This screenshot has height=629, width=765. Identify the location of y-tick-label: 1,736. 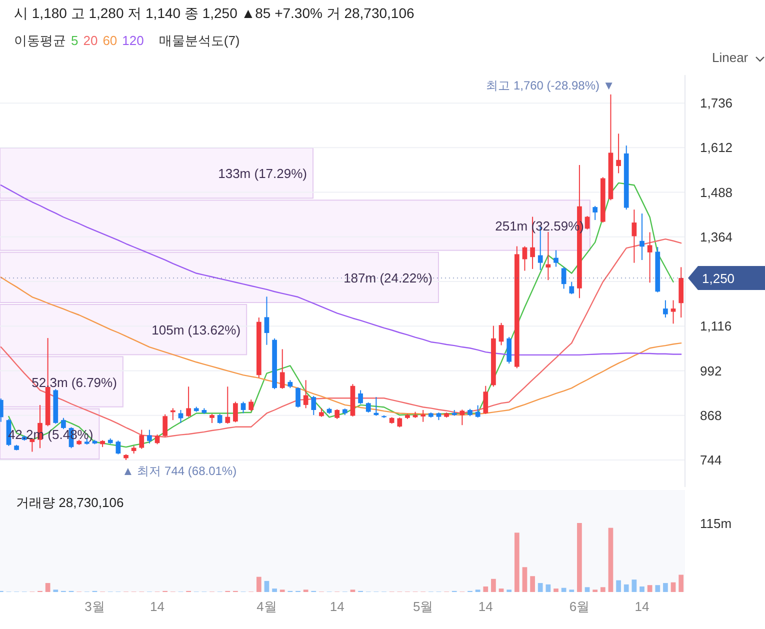
(716, 103).